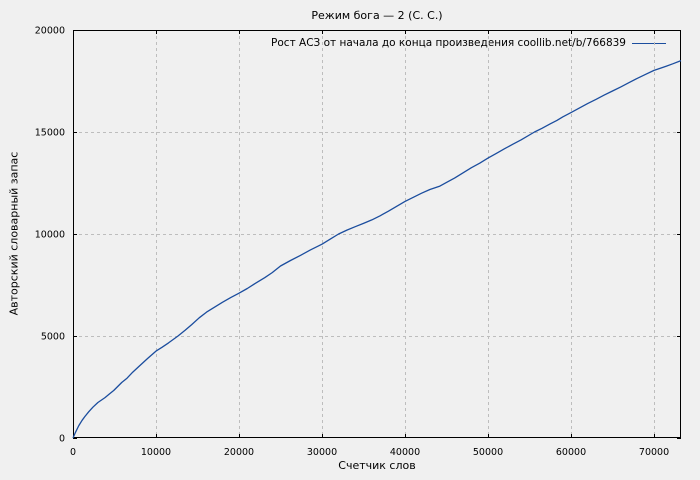 The image size is (700, 480). Describe the element at coordinates (53, 337) in the screenshot. I see `y-tick-label: 5000` at that location.